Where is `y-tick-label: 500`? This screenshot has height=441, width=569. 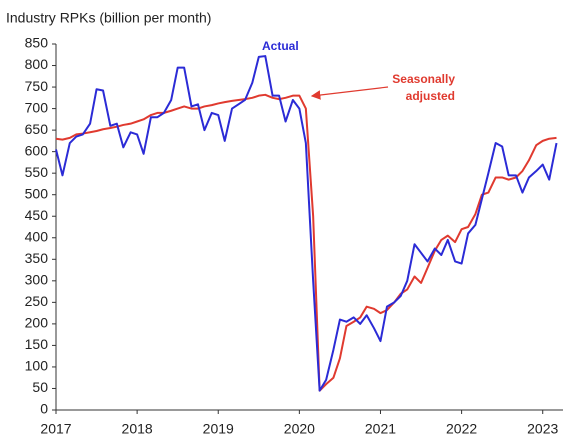 y-tick-label: 500 is located at coordinates (37, 193).